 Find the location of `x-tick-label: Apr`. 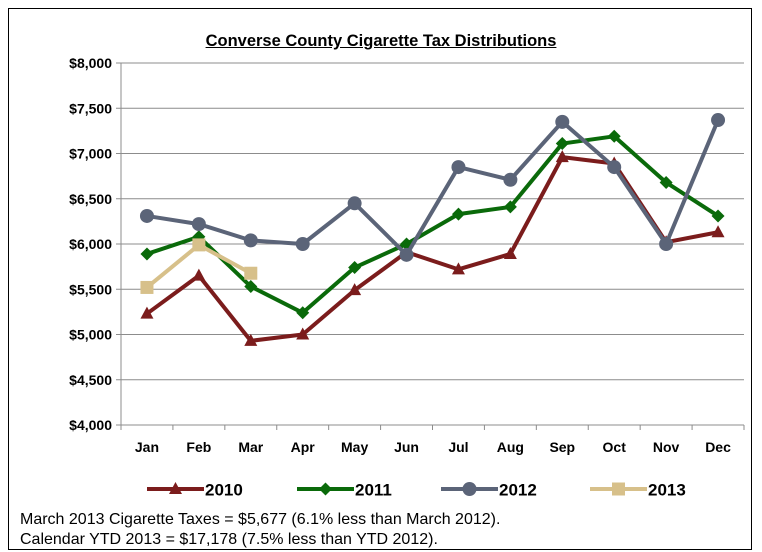

x-tick-label: Apr is located at coordinates (303, 447).